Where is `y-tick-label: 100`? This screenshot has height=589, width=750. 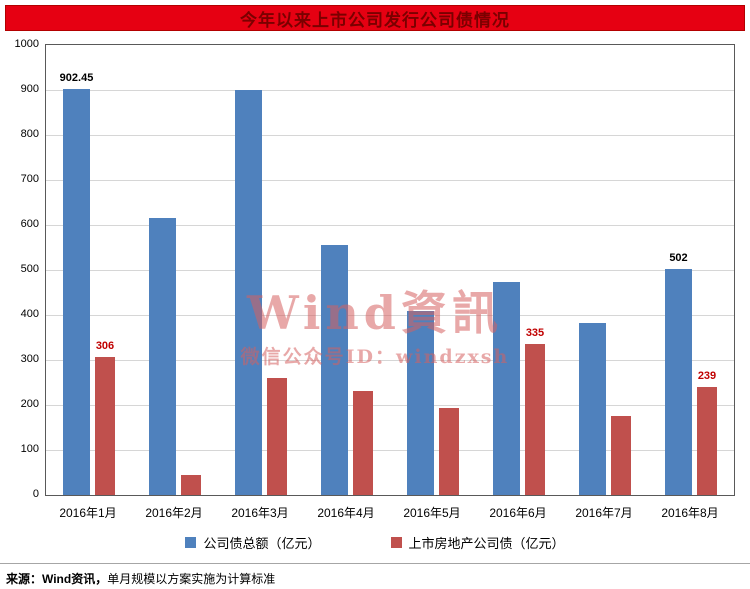
y-tick-label: 100 is located at coordinates (29, 449).